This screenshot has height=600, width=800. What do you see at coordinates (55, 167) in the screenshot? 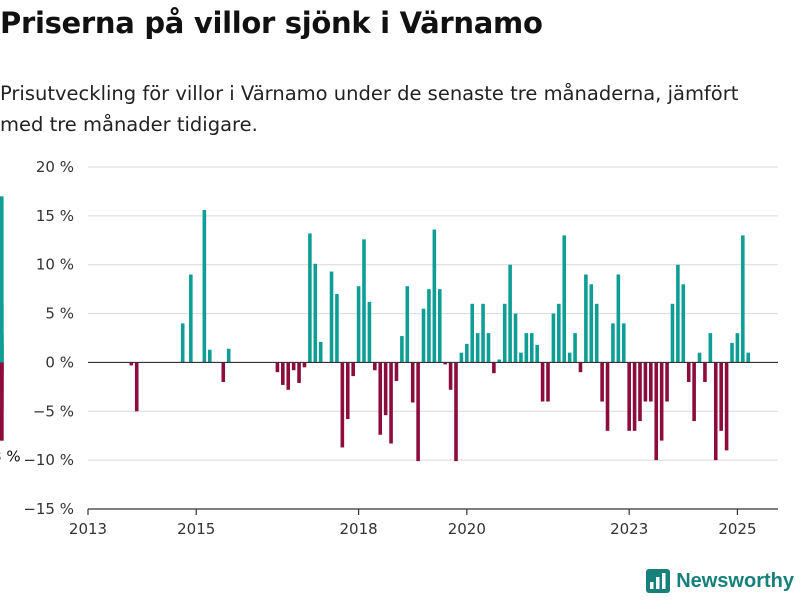
I see `y-tick-label: 20 %` at bounding box center [55, 167].